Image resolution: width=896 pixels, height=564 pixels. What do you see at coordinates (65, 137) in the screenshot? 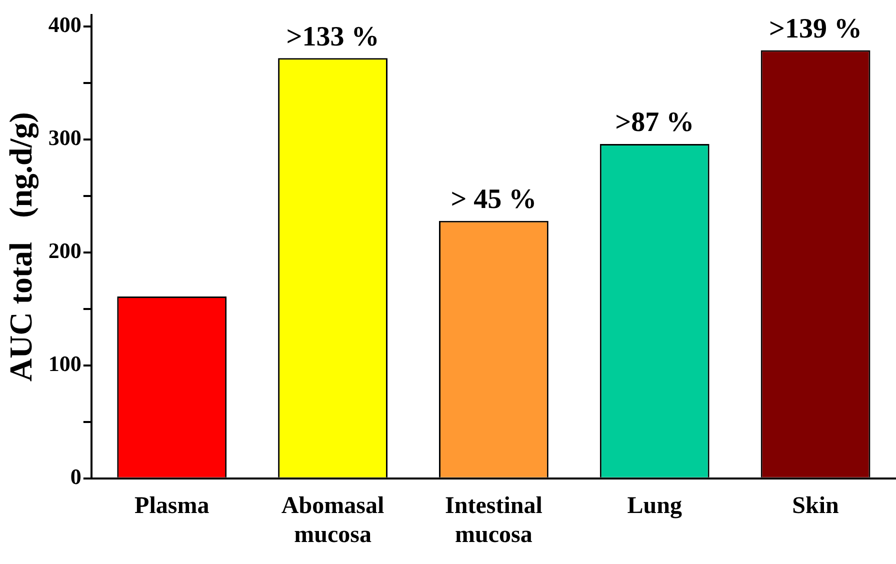
I see `y-tick-label: 300` at bounding box center [65, 137].